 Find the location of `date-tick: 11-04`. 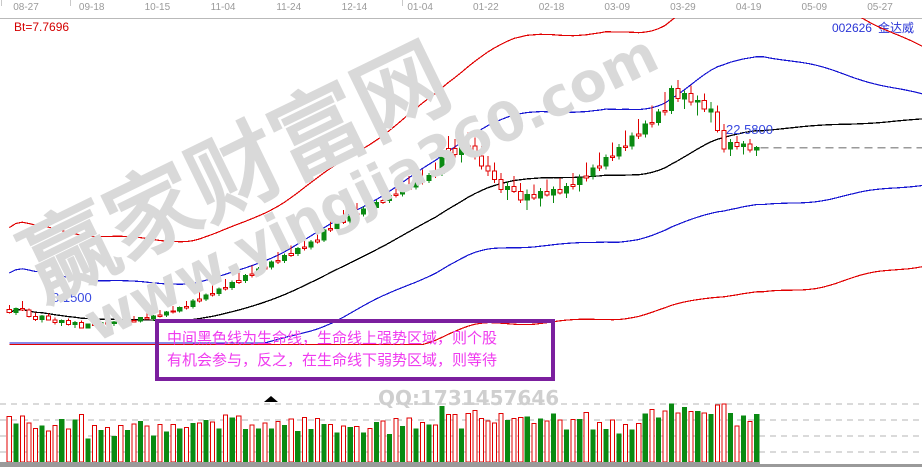

date-tick: 11-04 is located at coordinates (223, 7).